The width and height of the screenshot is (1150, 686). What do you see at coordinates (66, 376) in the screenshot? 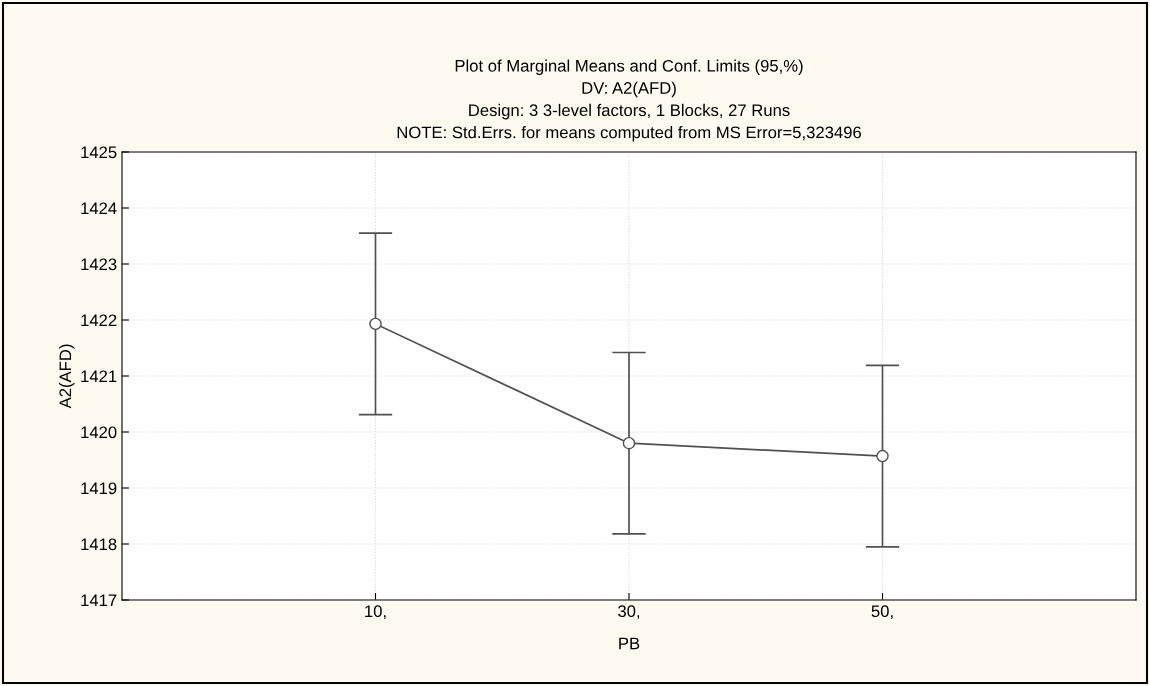
I see `y-axis-title: A2(AFD)` at bounding box center [66, 376].